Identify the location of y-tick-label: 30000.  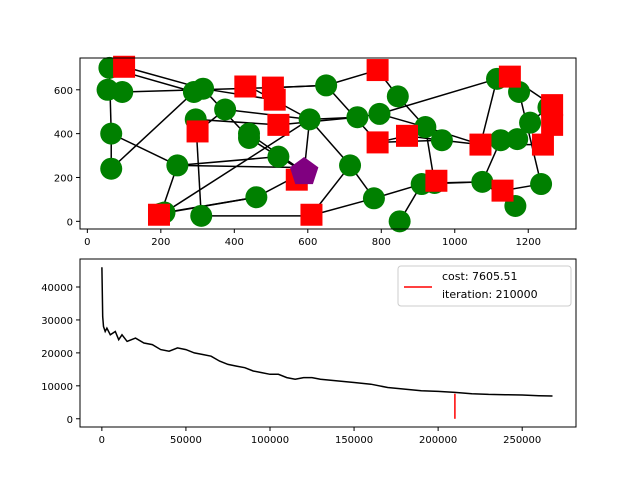
(57, 321).